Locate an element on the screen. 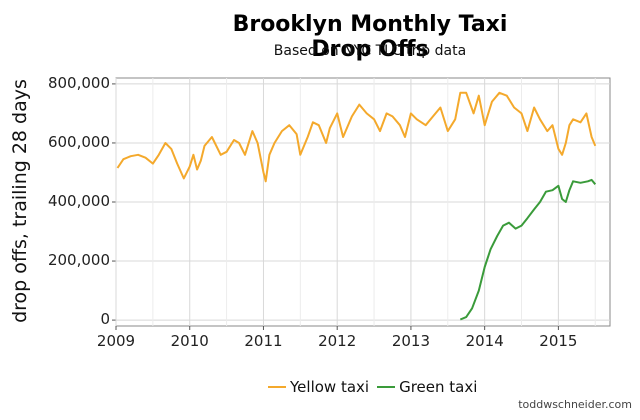  legend-item-green: Green taxi is located at coordinates (427, 387).